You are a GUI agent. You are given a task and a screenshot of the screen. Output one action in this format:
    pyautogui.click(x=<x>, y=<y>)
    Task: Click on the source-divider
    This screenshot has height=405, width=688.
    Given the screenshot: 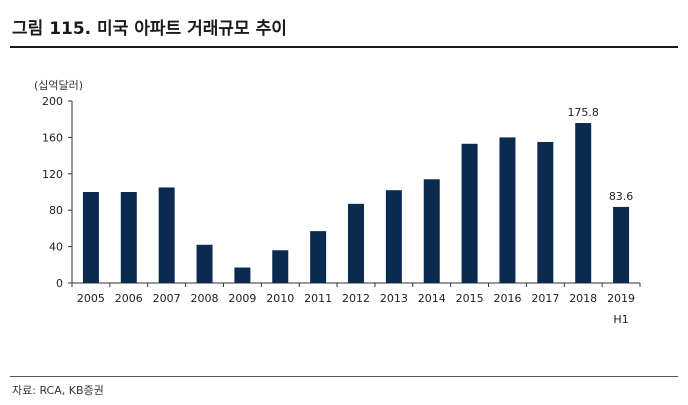 What is the action you would take?
    pyautogui.click(x=344, y=376)
    